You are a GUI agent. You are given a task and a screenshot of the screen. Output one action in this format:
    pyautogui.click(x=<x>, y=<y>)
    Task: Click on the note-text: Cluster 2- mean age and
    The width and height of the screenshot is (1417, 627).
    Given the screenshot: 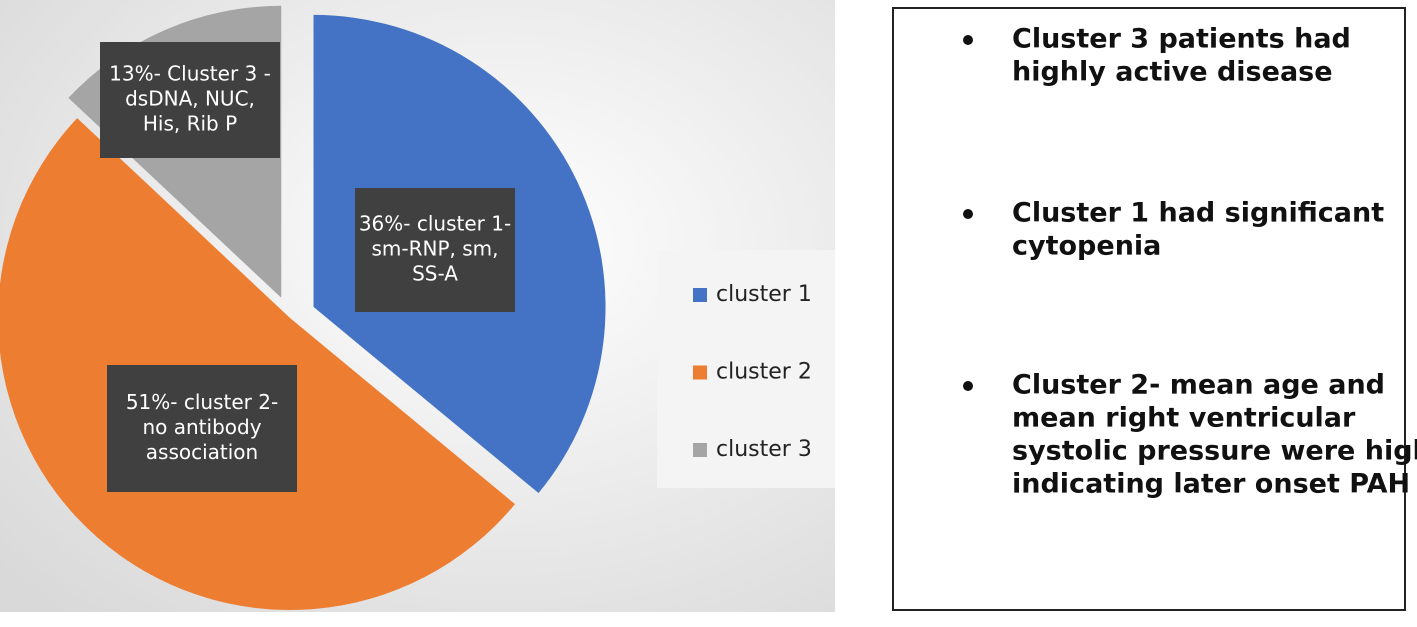 What is the action you would take?
    pyautogui.click(x=1198, y=385)
    